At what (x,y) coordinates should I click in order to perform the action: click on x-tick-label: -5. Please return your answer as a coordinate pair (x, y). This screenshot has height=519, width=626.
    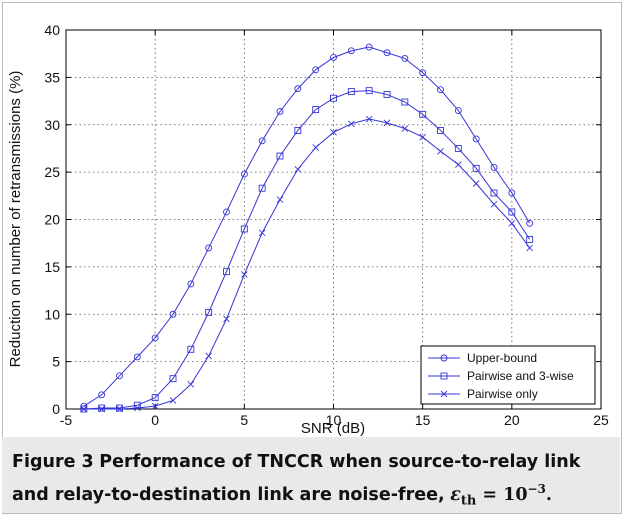
    Looking at the image, I should click on (66, 420).